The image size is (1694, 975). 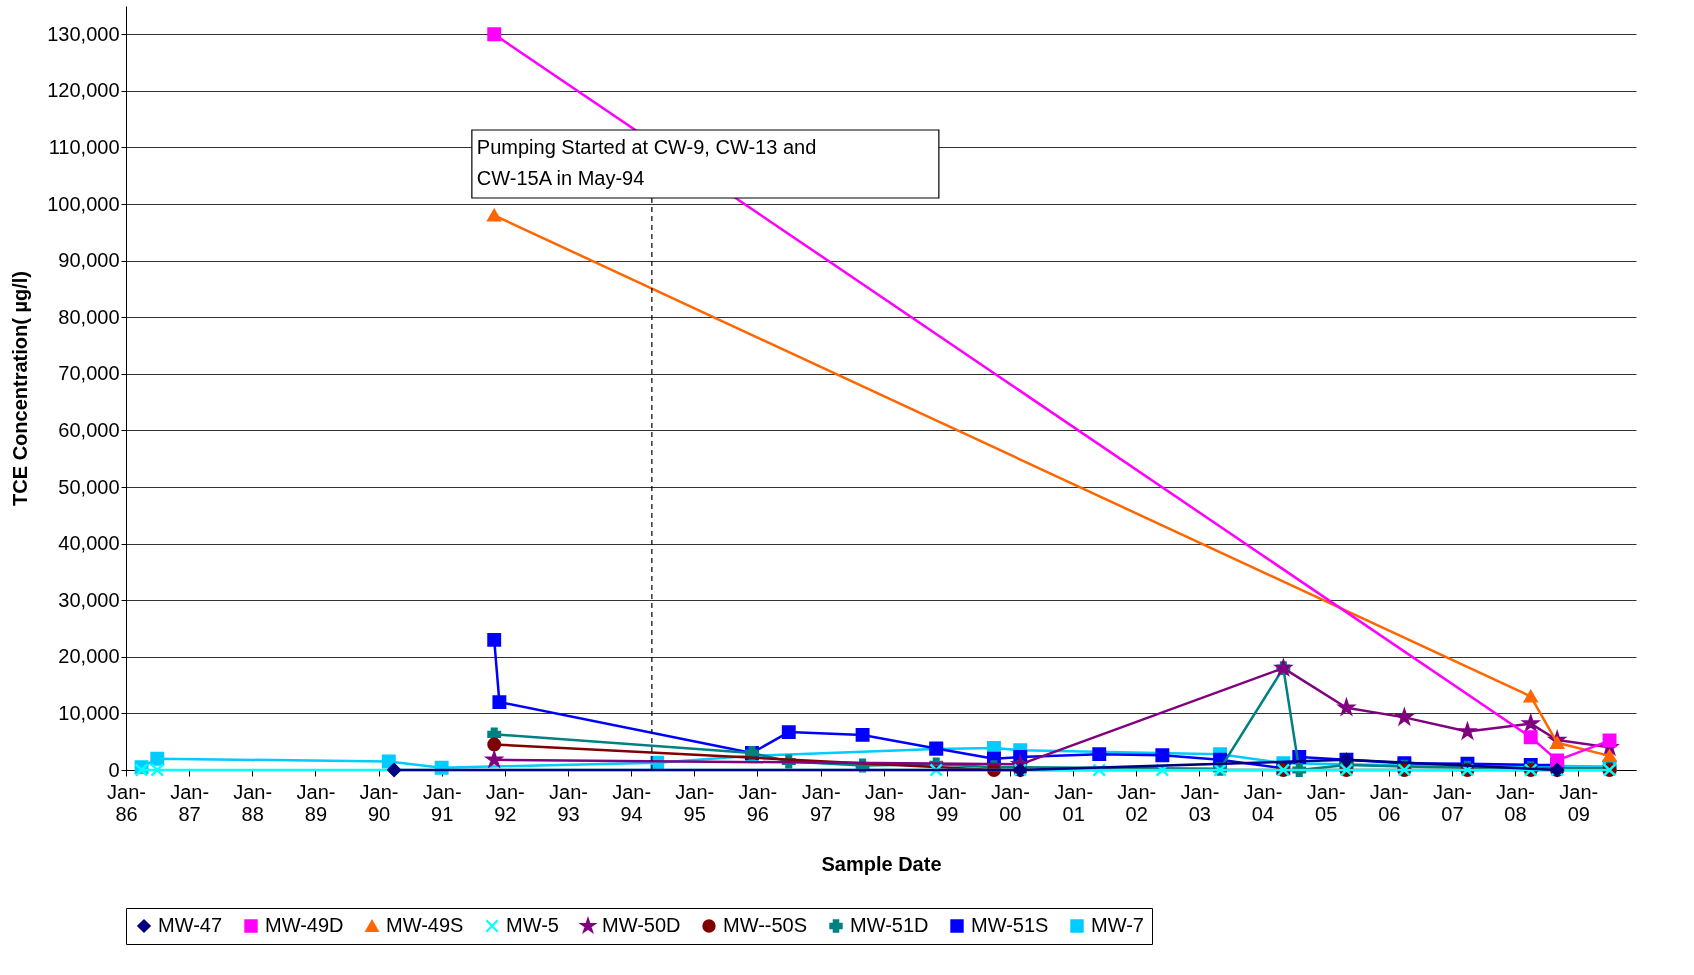 What do you see at coordinates (758, 802) in the screenshot?
I see `x-tick-label: Jan-96` at bounding box center [758, 802].